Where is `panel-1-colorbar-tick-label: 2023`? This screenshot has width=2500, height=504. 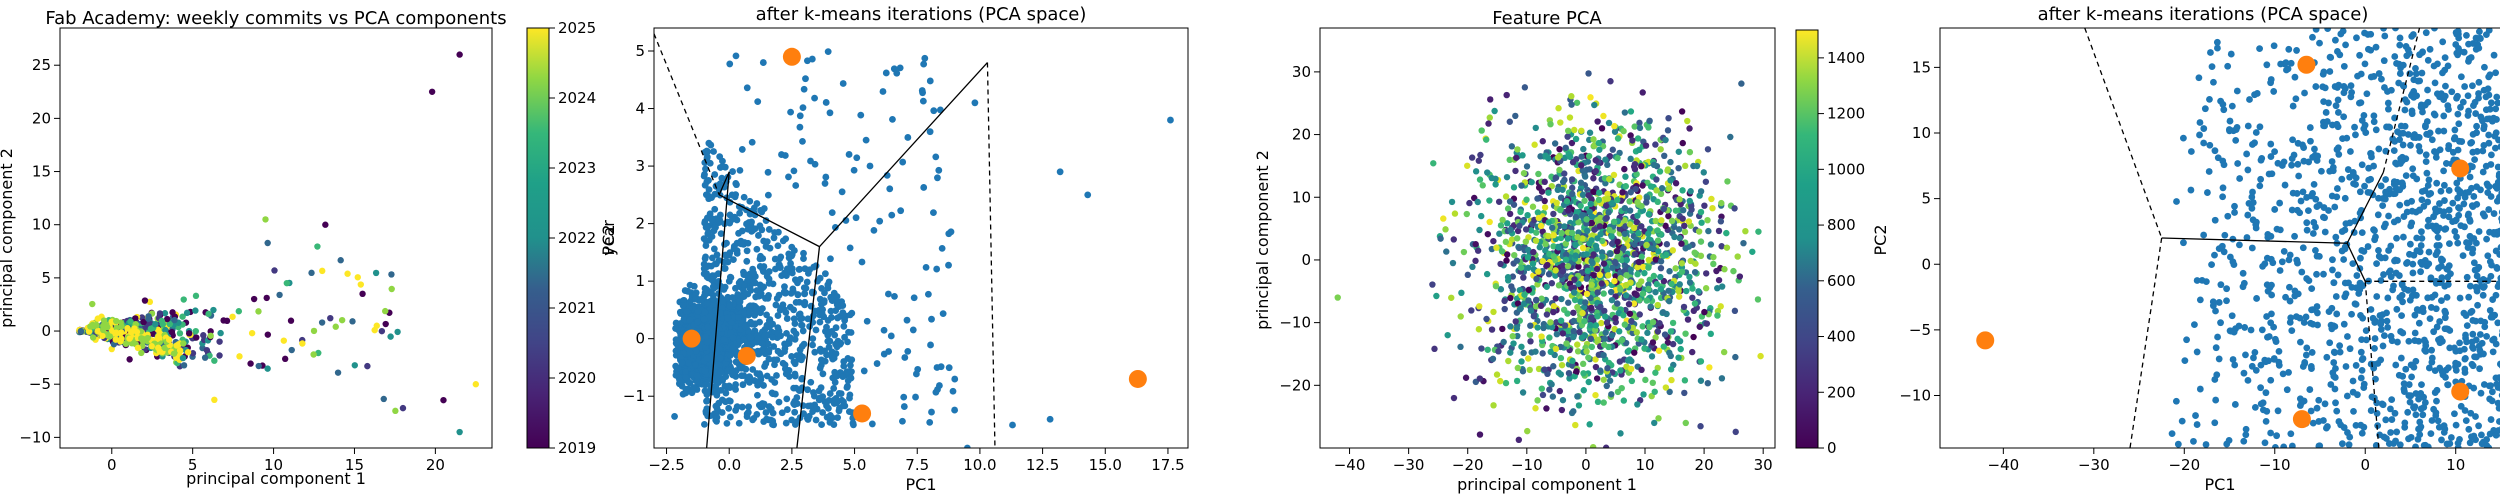
panel-1-colorbar-tick-label: 2023 is located at coordinates (577, 168).